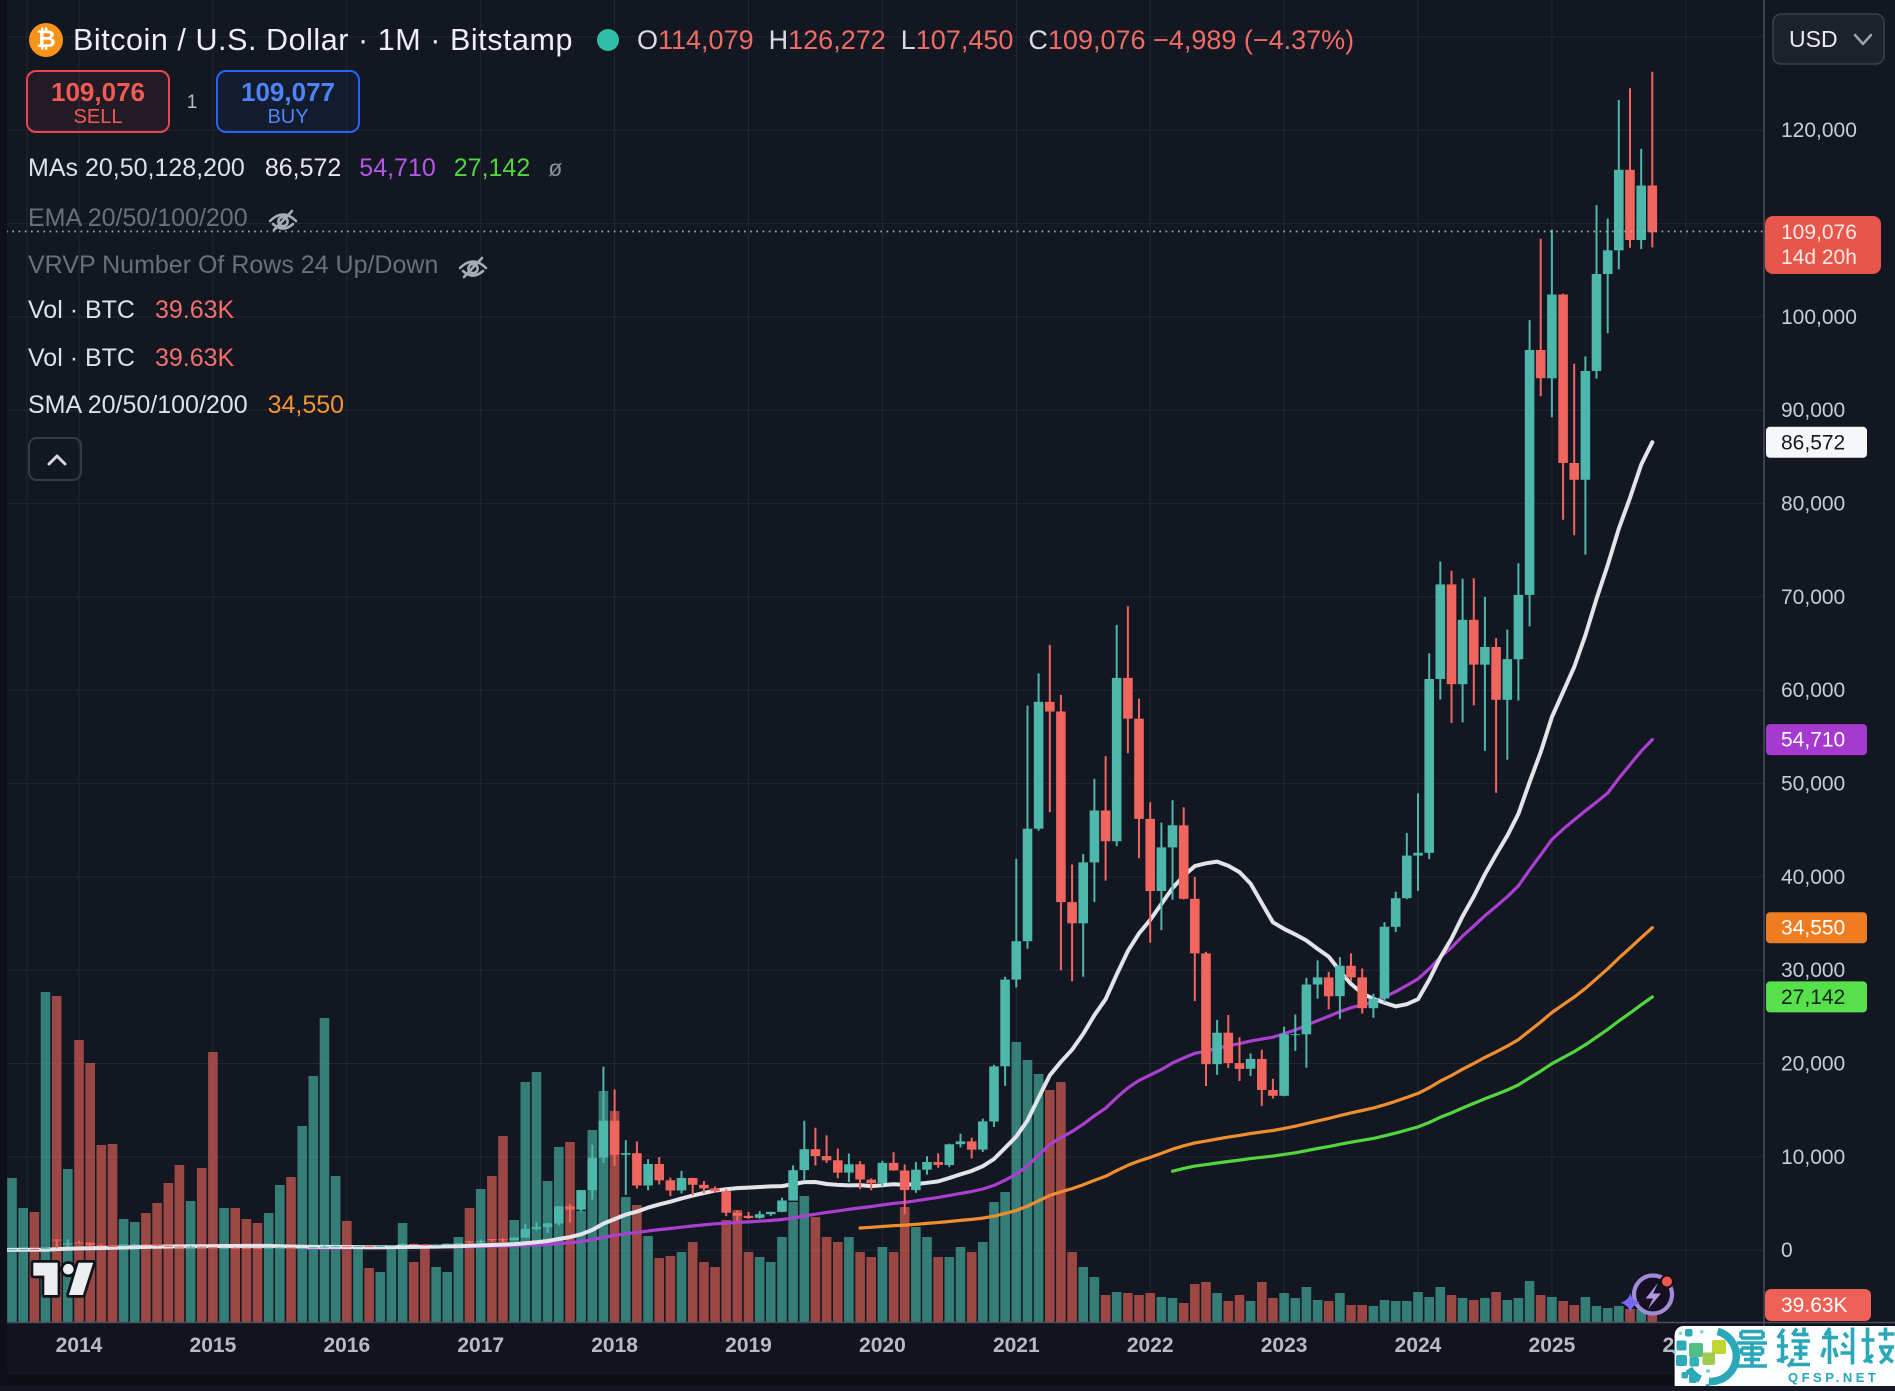 Image resolution: width=1895 pixels, height=1391 pixels. Describe the element at coordinates (1813, 928) in the screenshot. I see `svg-text: 34,550` at that location.